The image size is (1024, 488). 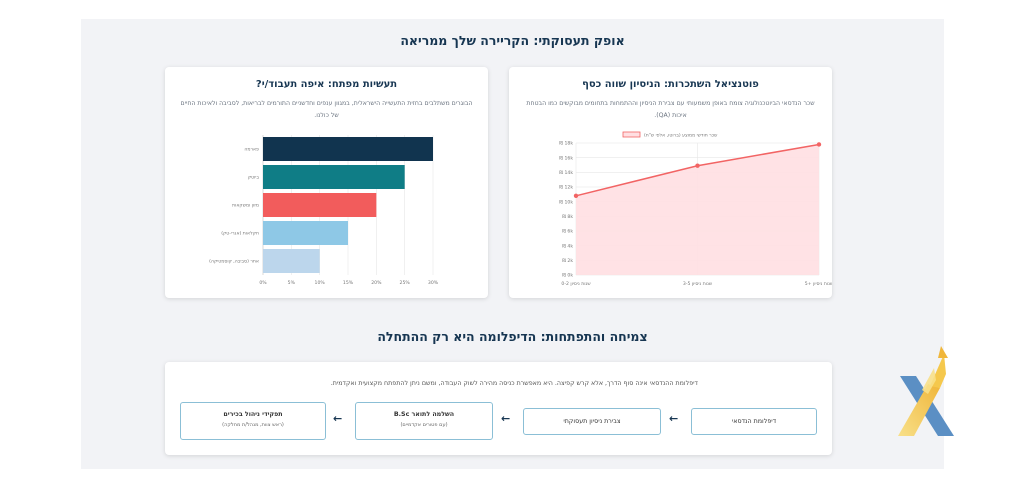 I want to click on x-tick-label: 10%, so click(x=320, y=283).